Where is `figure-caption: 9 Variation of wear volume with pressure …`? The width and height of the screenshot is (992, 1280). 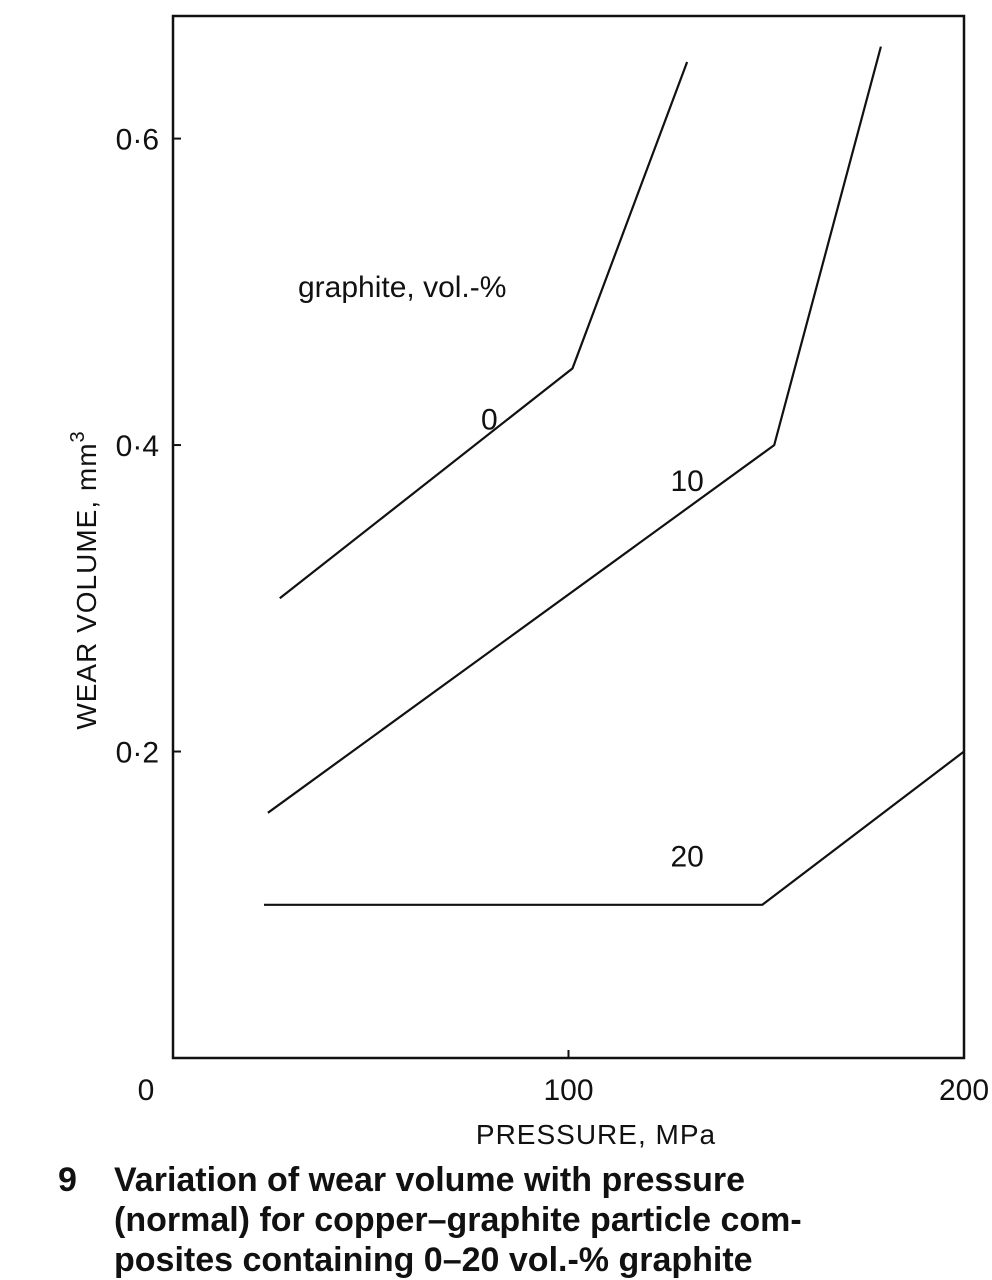 figure-caption: 9 Variation of wear volume with pressure … is located at coordinates (525, 1220).